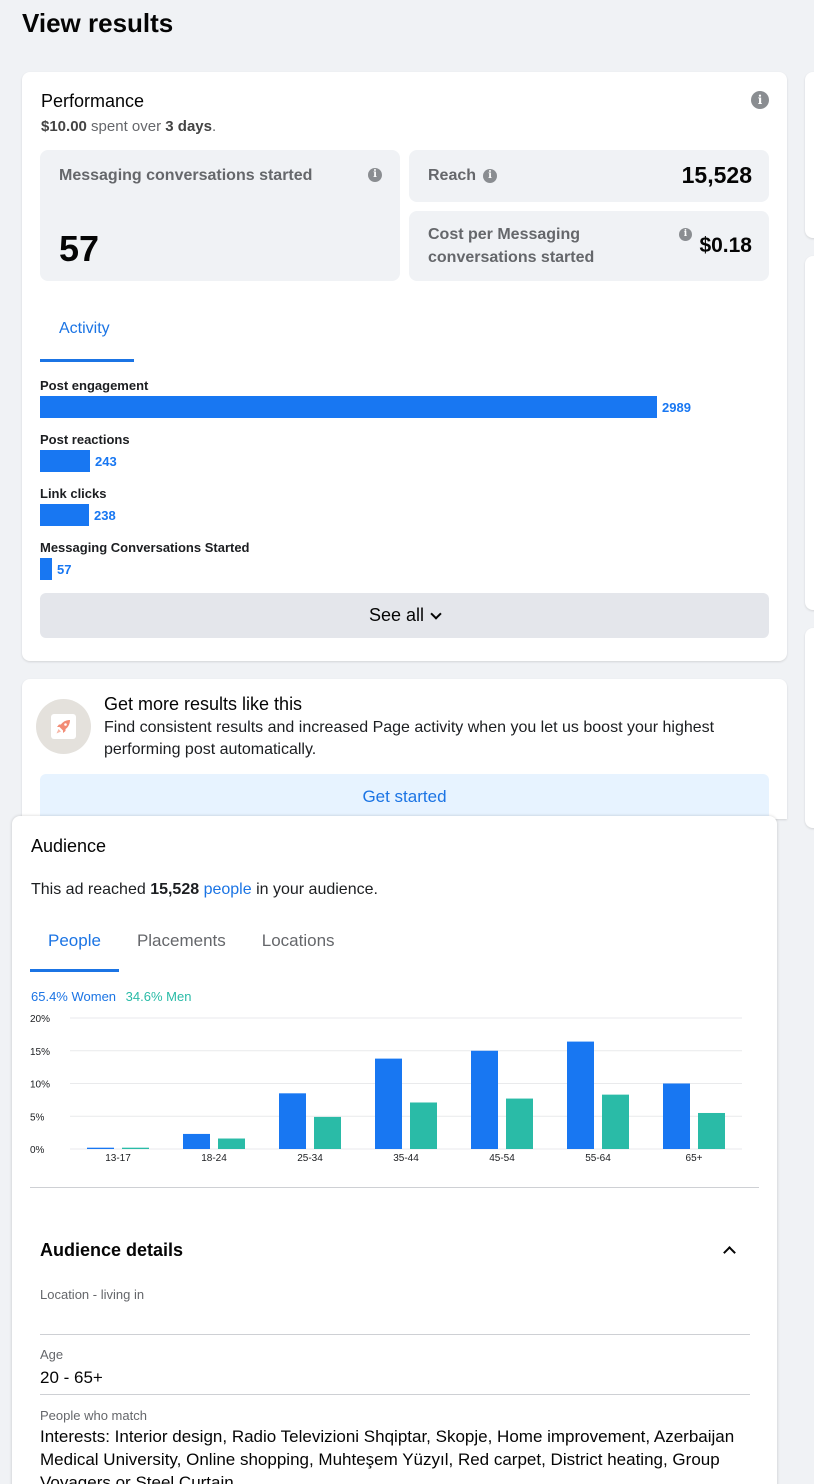 The width and height of the screenshot is (814, 1484). What do you see at coordinates (94, 385) in the screenshot?
I see `activity-label: Post engagement` at bounding box center [94, 385].